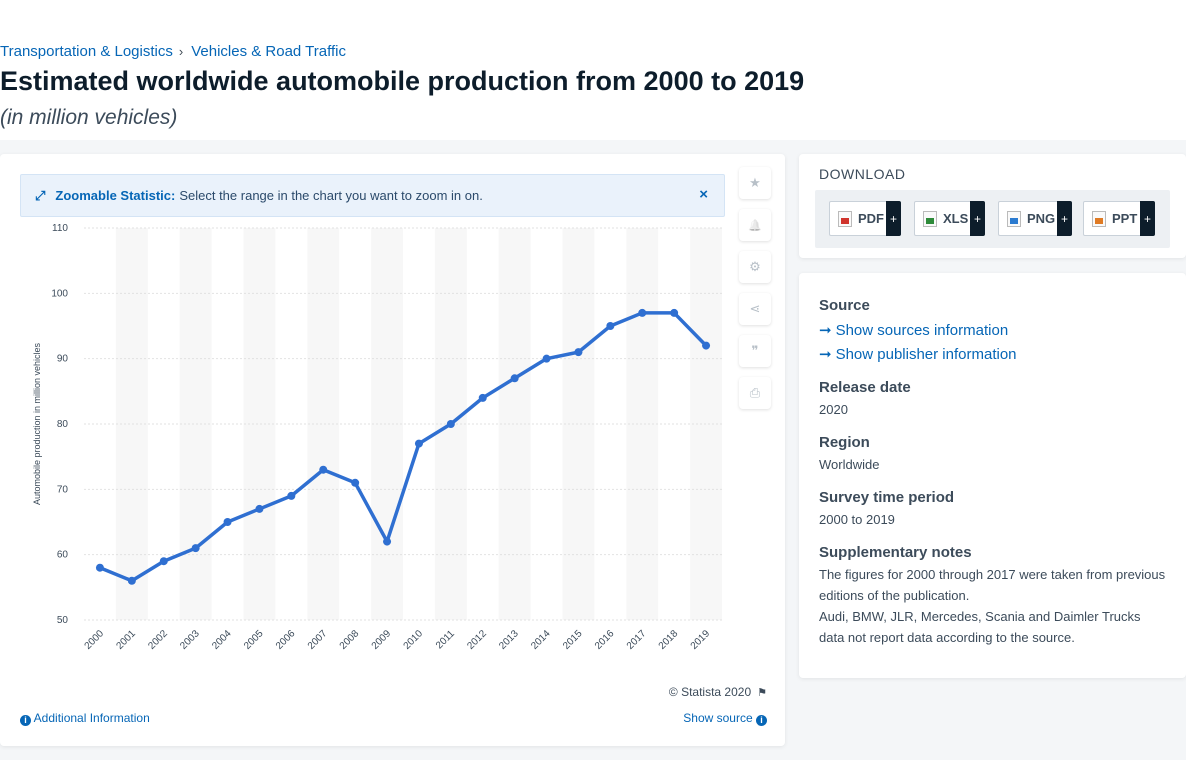 The width and height of the screenshot is (1186, 760). What do you see at coordinates (63, 424) in the screenshot?
I see `y-tick-label: 80` at bounding box center [63, 424].